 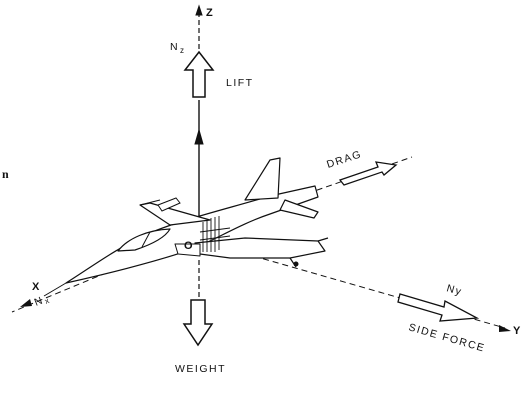 What do you see at coordinates (200, 369) in the screenshot?
I see `weight-label: WEIGHT` at bounding box center [200, 369].